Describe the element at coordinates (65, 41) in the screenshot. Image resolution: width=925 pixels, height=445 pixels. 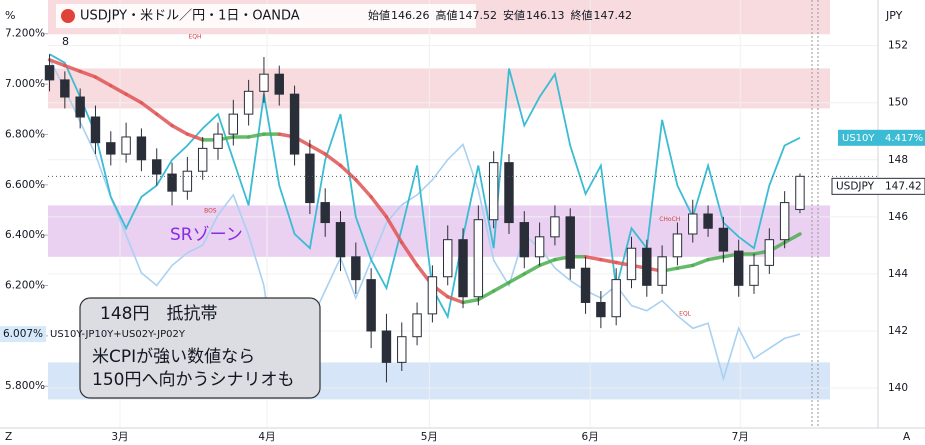
I see `indicator-count: 8` at that location.